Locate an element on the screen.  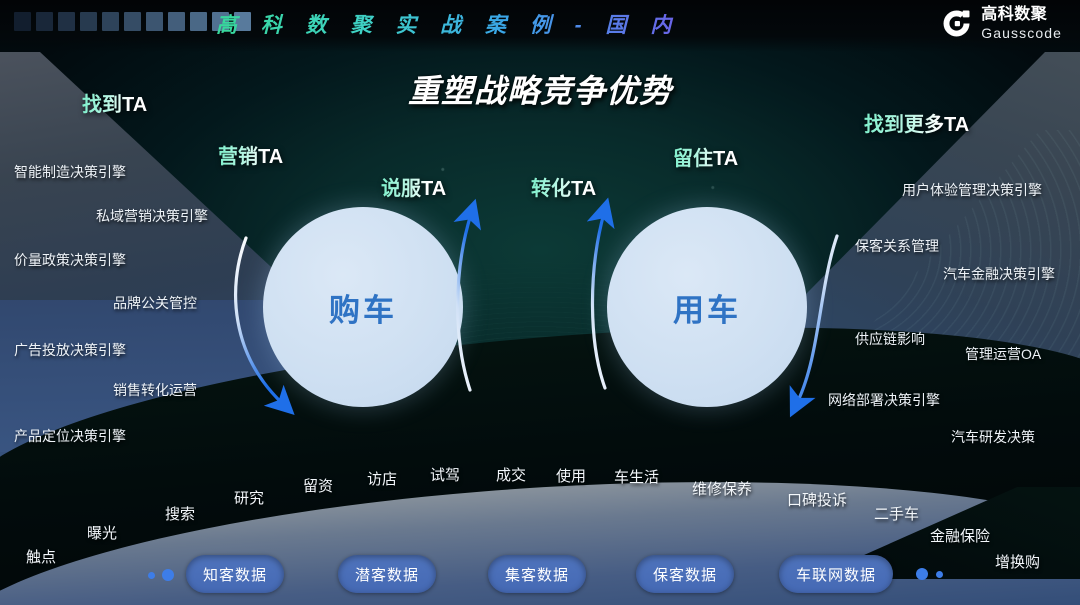
right-capability-6: 网络部署决策引擎 is located at coordinates (884, 400).